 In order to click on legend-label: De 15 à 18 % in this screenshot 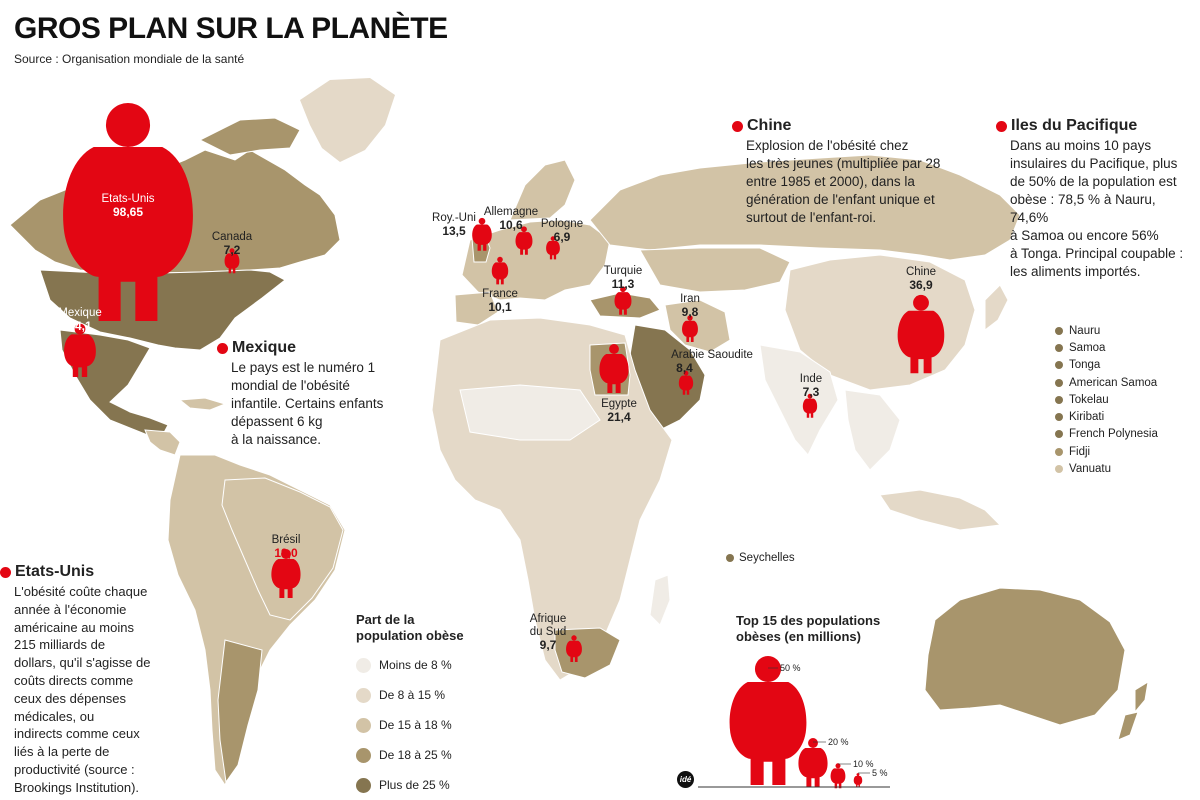, I will do `click(415, 725)`.